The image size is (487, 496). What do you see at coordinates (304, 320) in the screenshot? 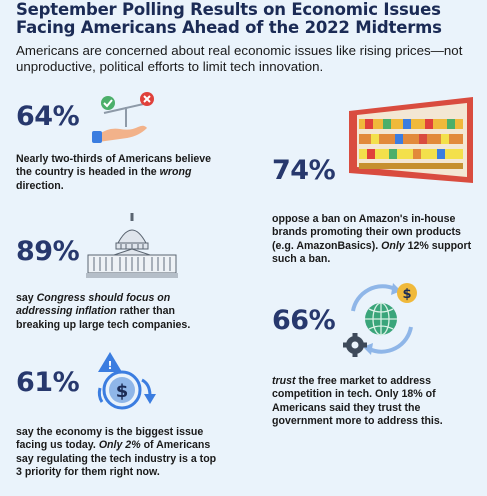
I see `stat-value-66: 66%` at bounding box center [304, 320].